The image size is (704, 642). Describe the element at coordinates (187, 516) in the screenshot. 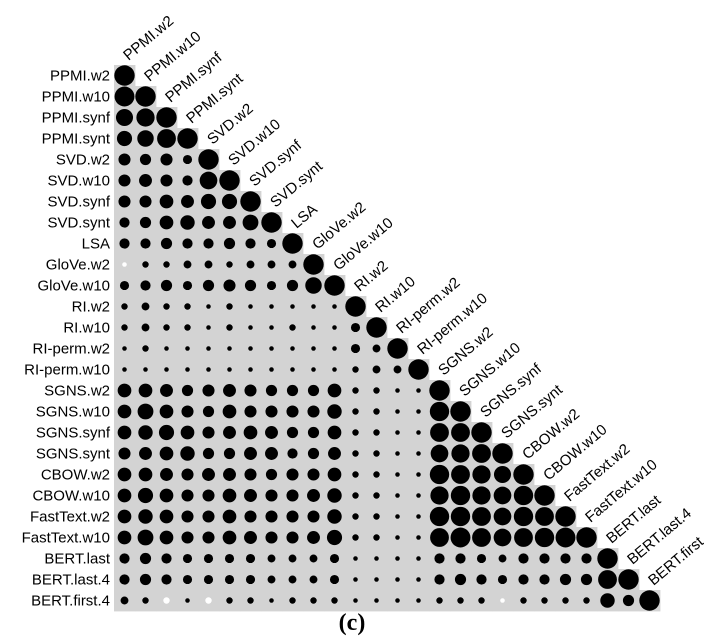

I see `correlation-dot-fasttext-w2-ppmi-synt` at that location.